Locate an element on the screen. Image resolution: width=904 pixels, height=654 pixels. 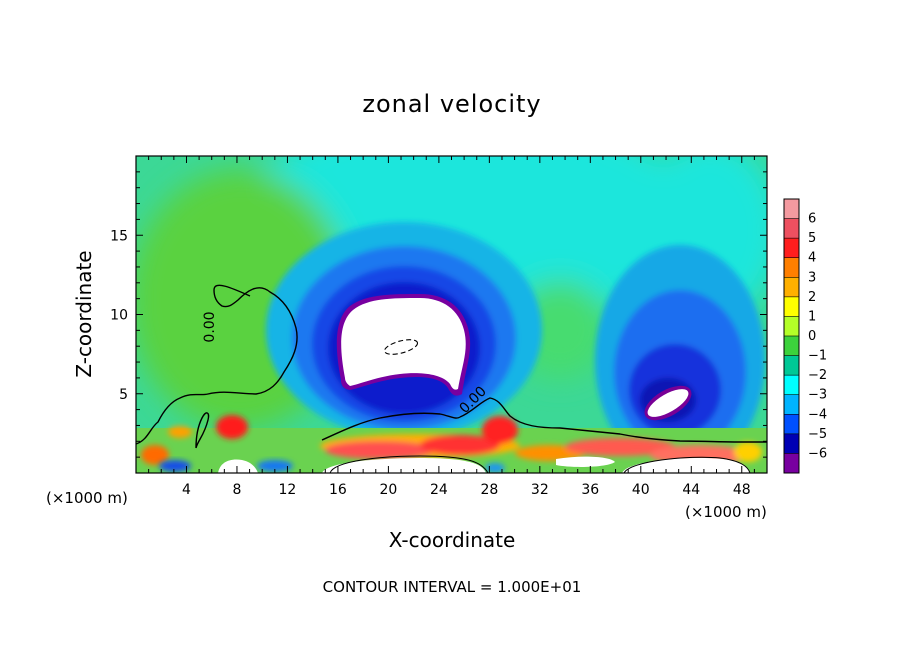
y-tick-label: 10 is located at coordinates (119, 316).